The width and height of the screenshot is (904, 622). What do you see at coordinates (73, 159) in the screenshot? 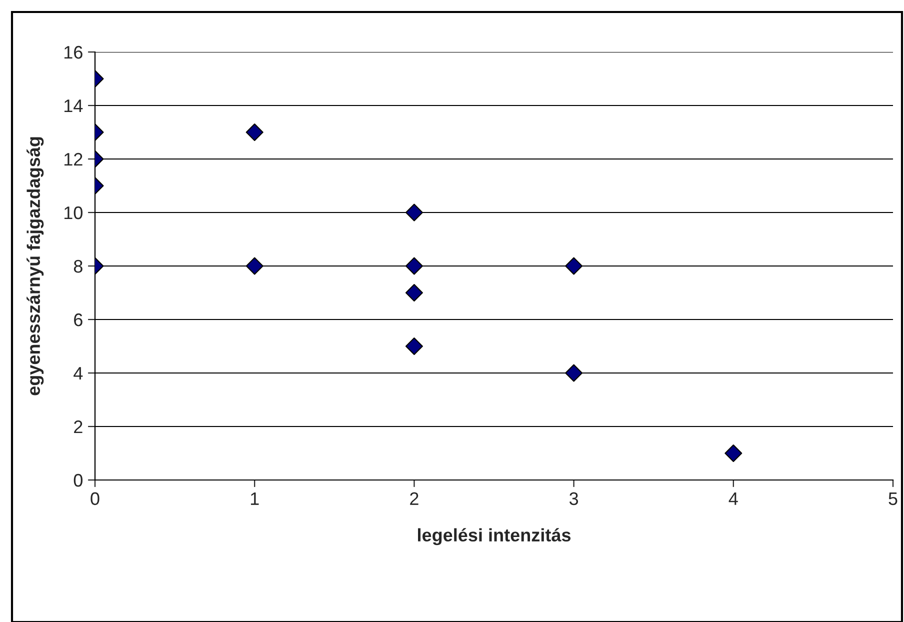
I see `y-tick-label: 12` at bounding box center [73, 159].